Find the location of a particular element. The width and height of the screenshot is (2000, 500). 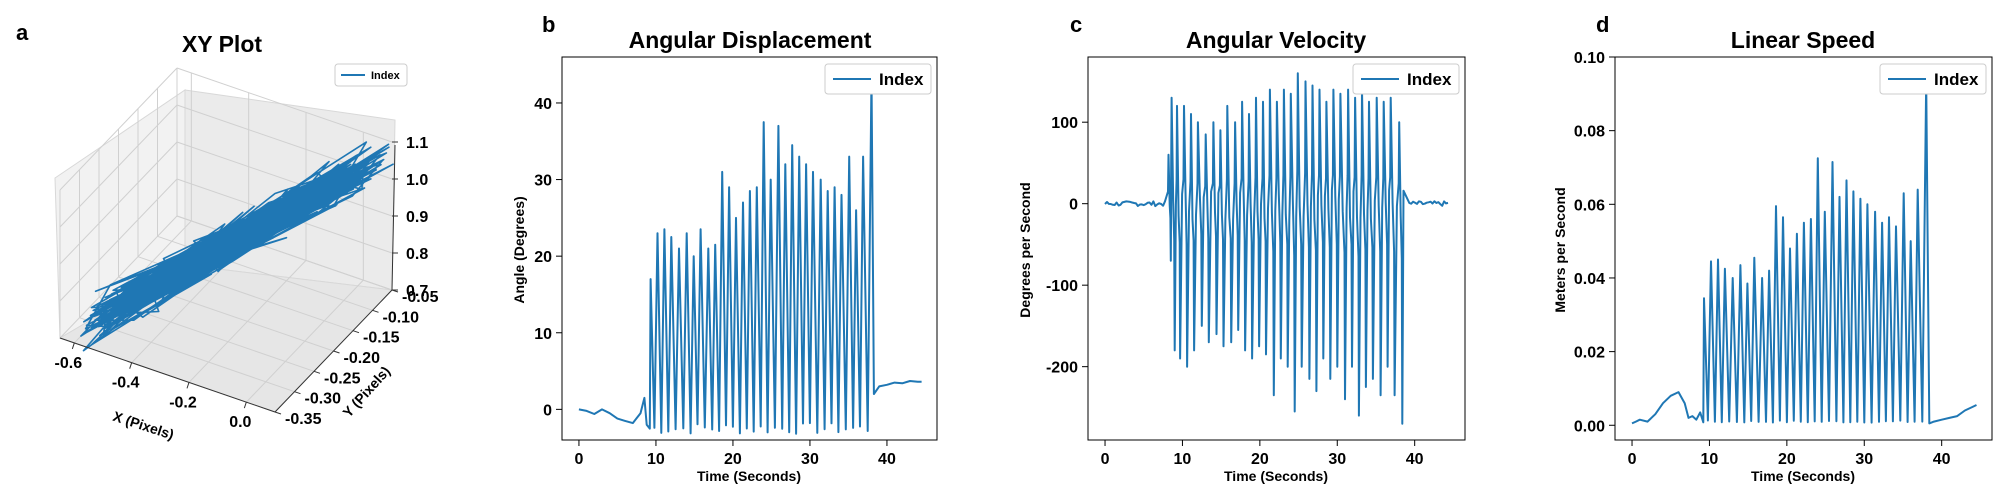

plot-frame-b is located at coordinates (749, 248).